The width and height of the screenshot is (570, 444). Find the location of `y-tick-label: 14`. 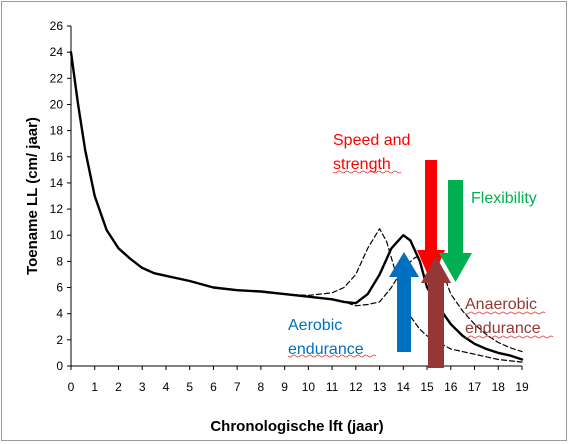

y-tick-label: 14 is located at coordinates (57, 183).